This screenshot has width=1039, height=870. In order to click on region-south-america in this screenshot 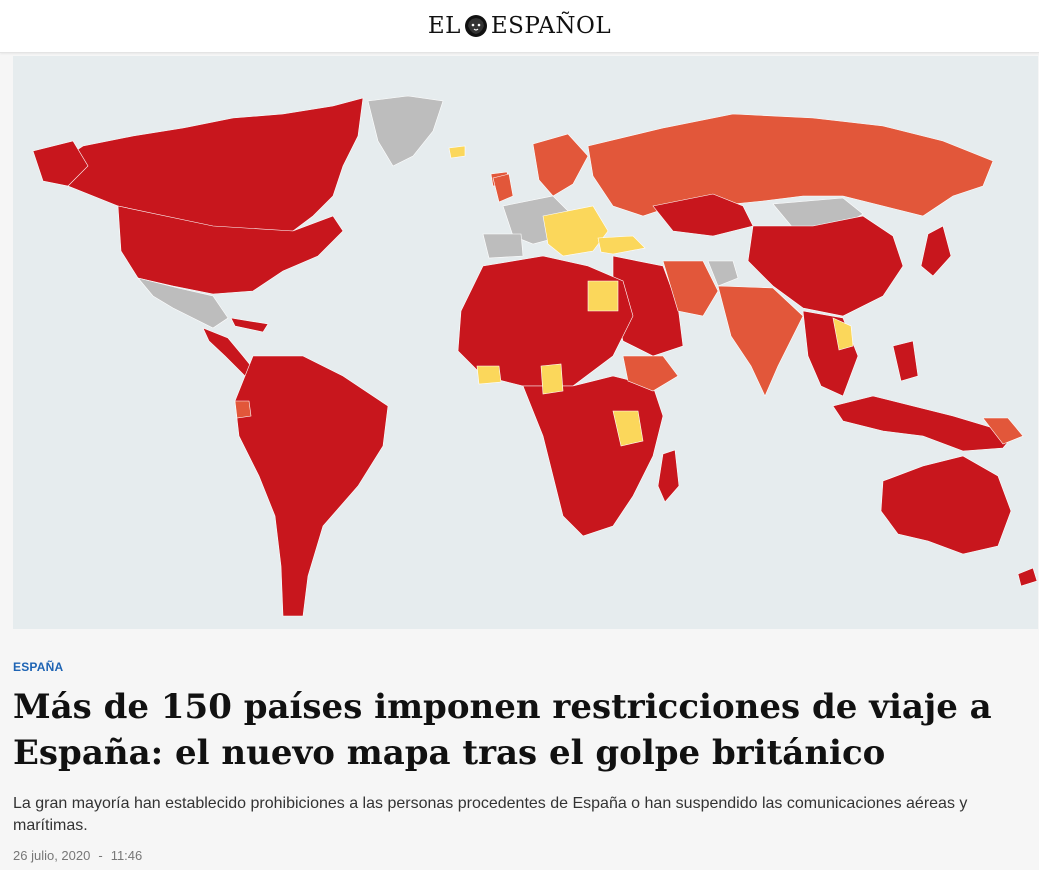, I will do `click(311, 486)`.